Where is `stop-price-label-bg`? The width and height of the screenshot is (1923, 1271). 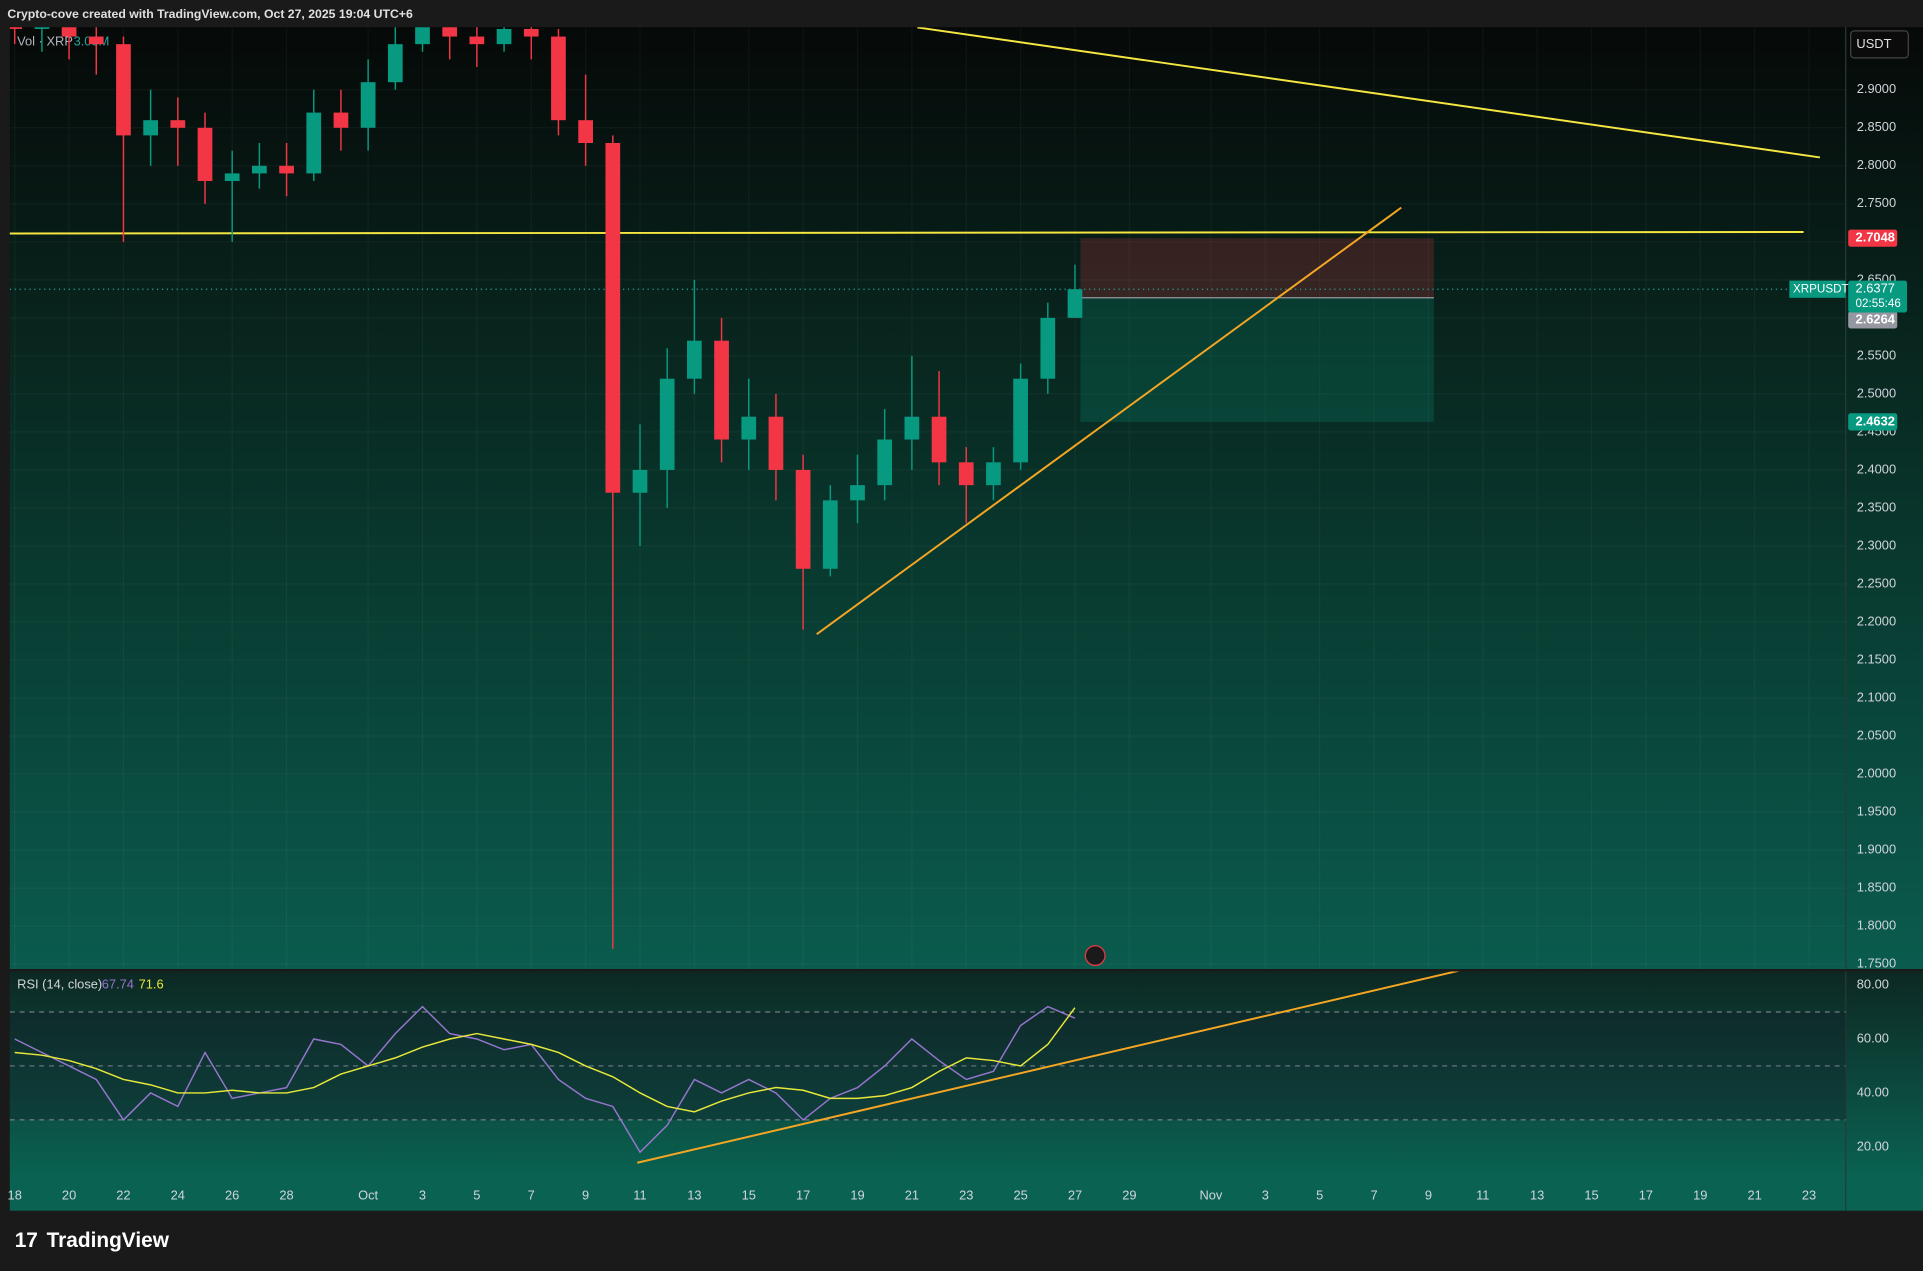 stop-price-label-bg is located at coordinates (1873, 238).